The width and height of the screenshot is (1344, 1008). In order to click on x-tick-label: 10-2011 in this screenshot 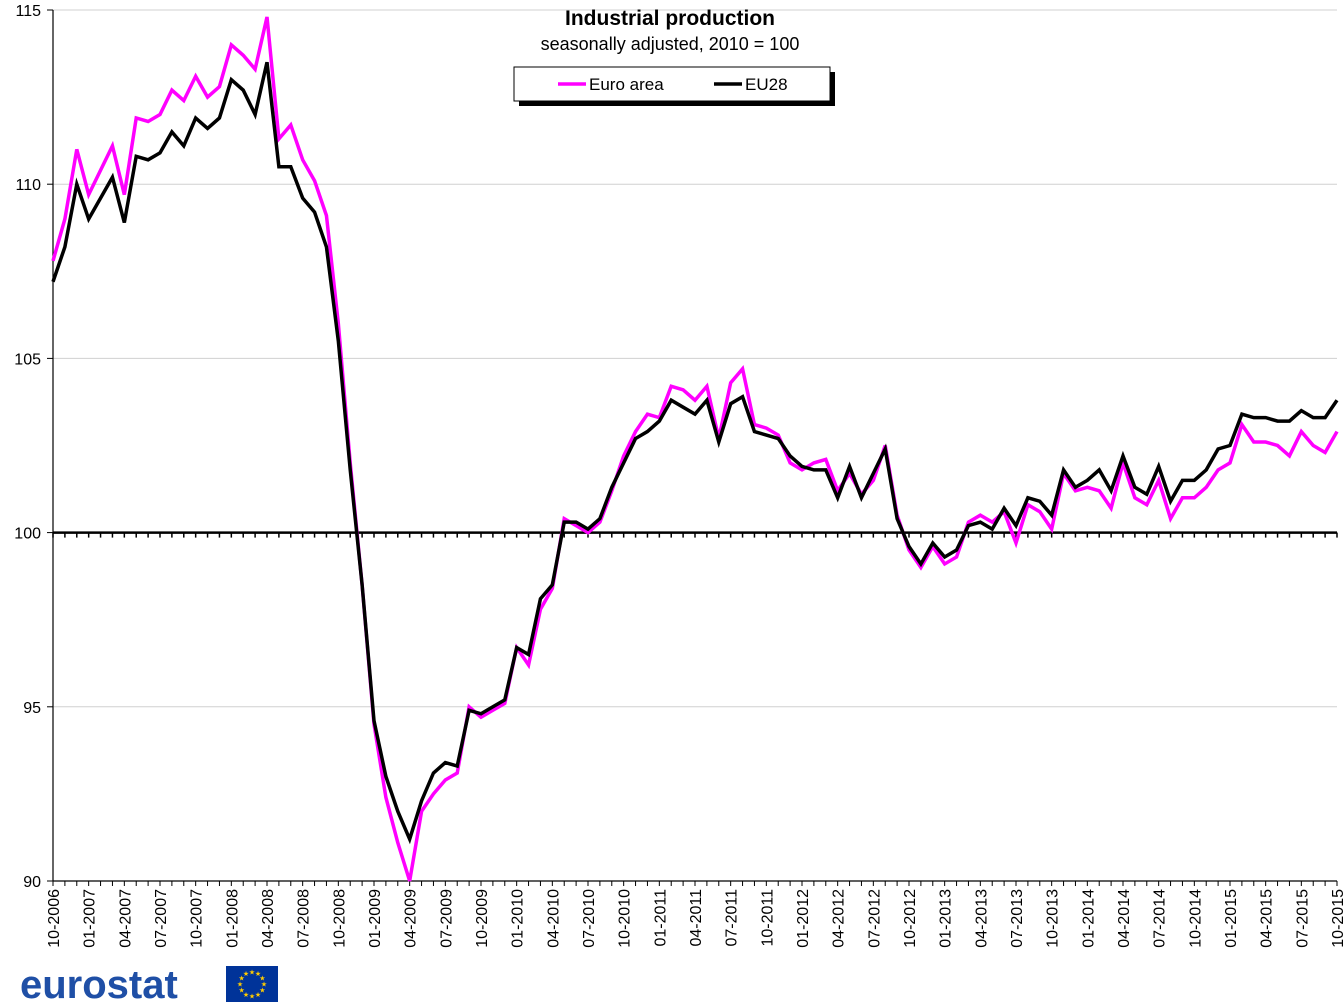, I will do `click(767, 918)`.